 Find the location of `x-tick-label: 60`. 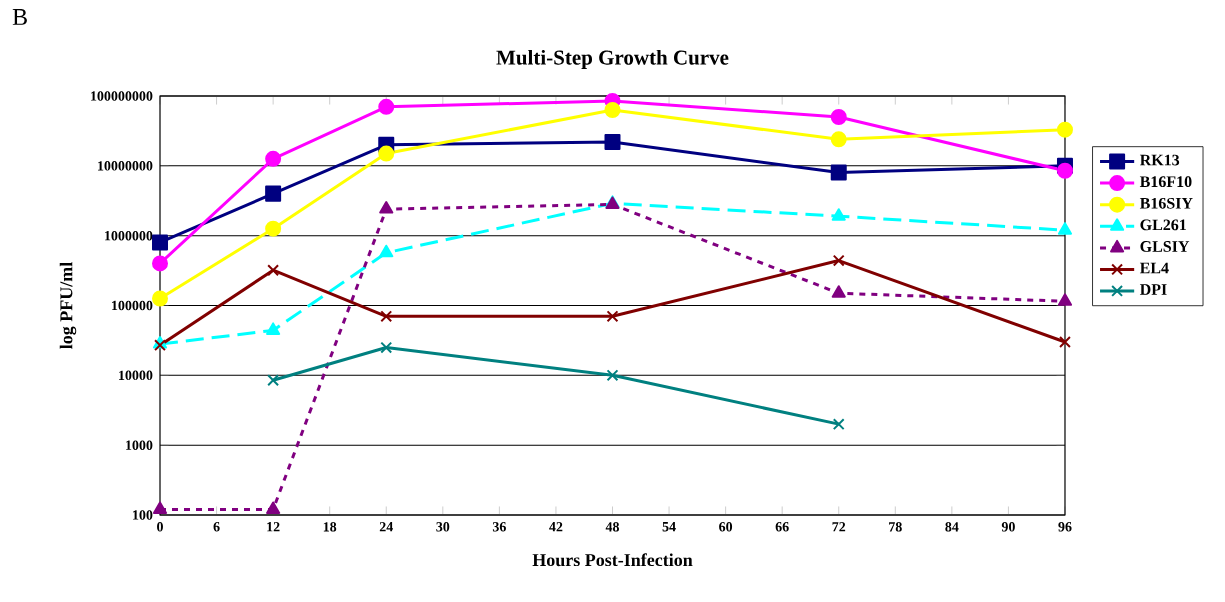

x-tick-label: 60 is located at coordinates (726, 527).